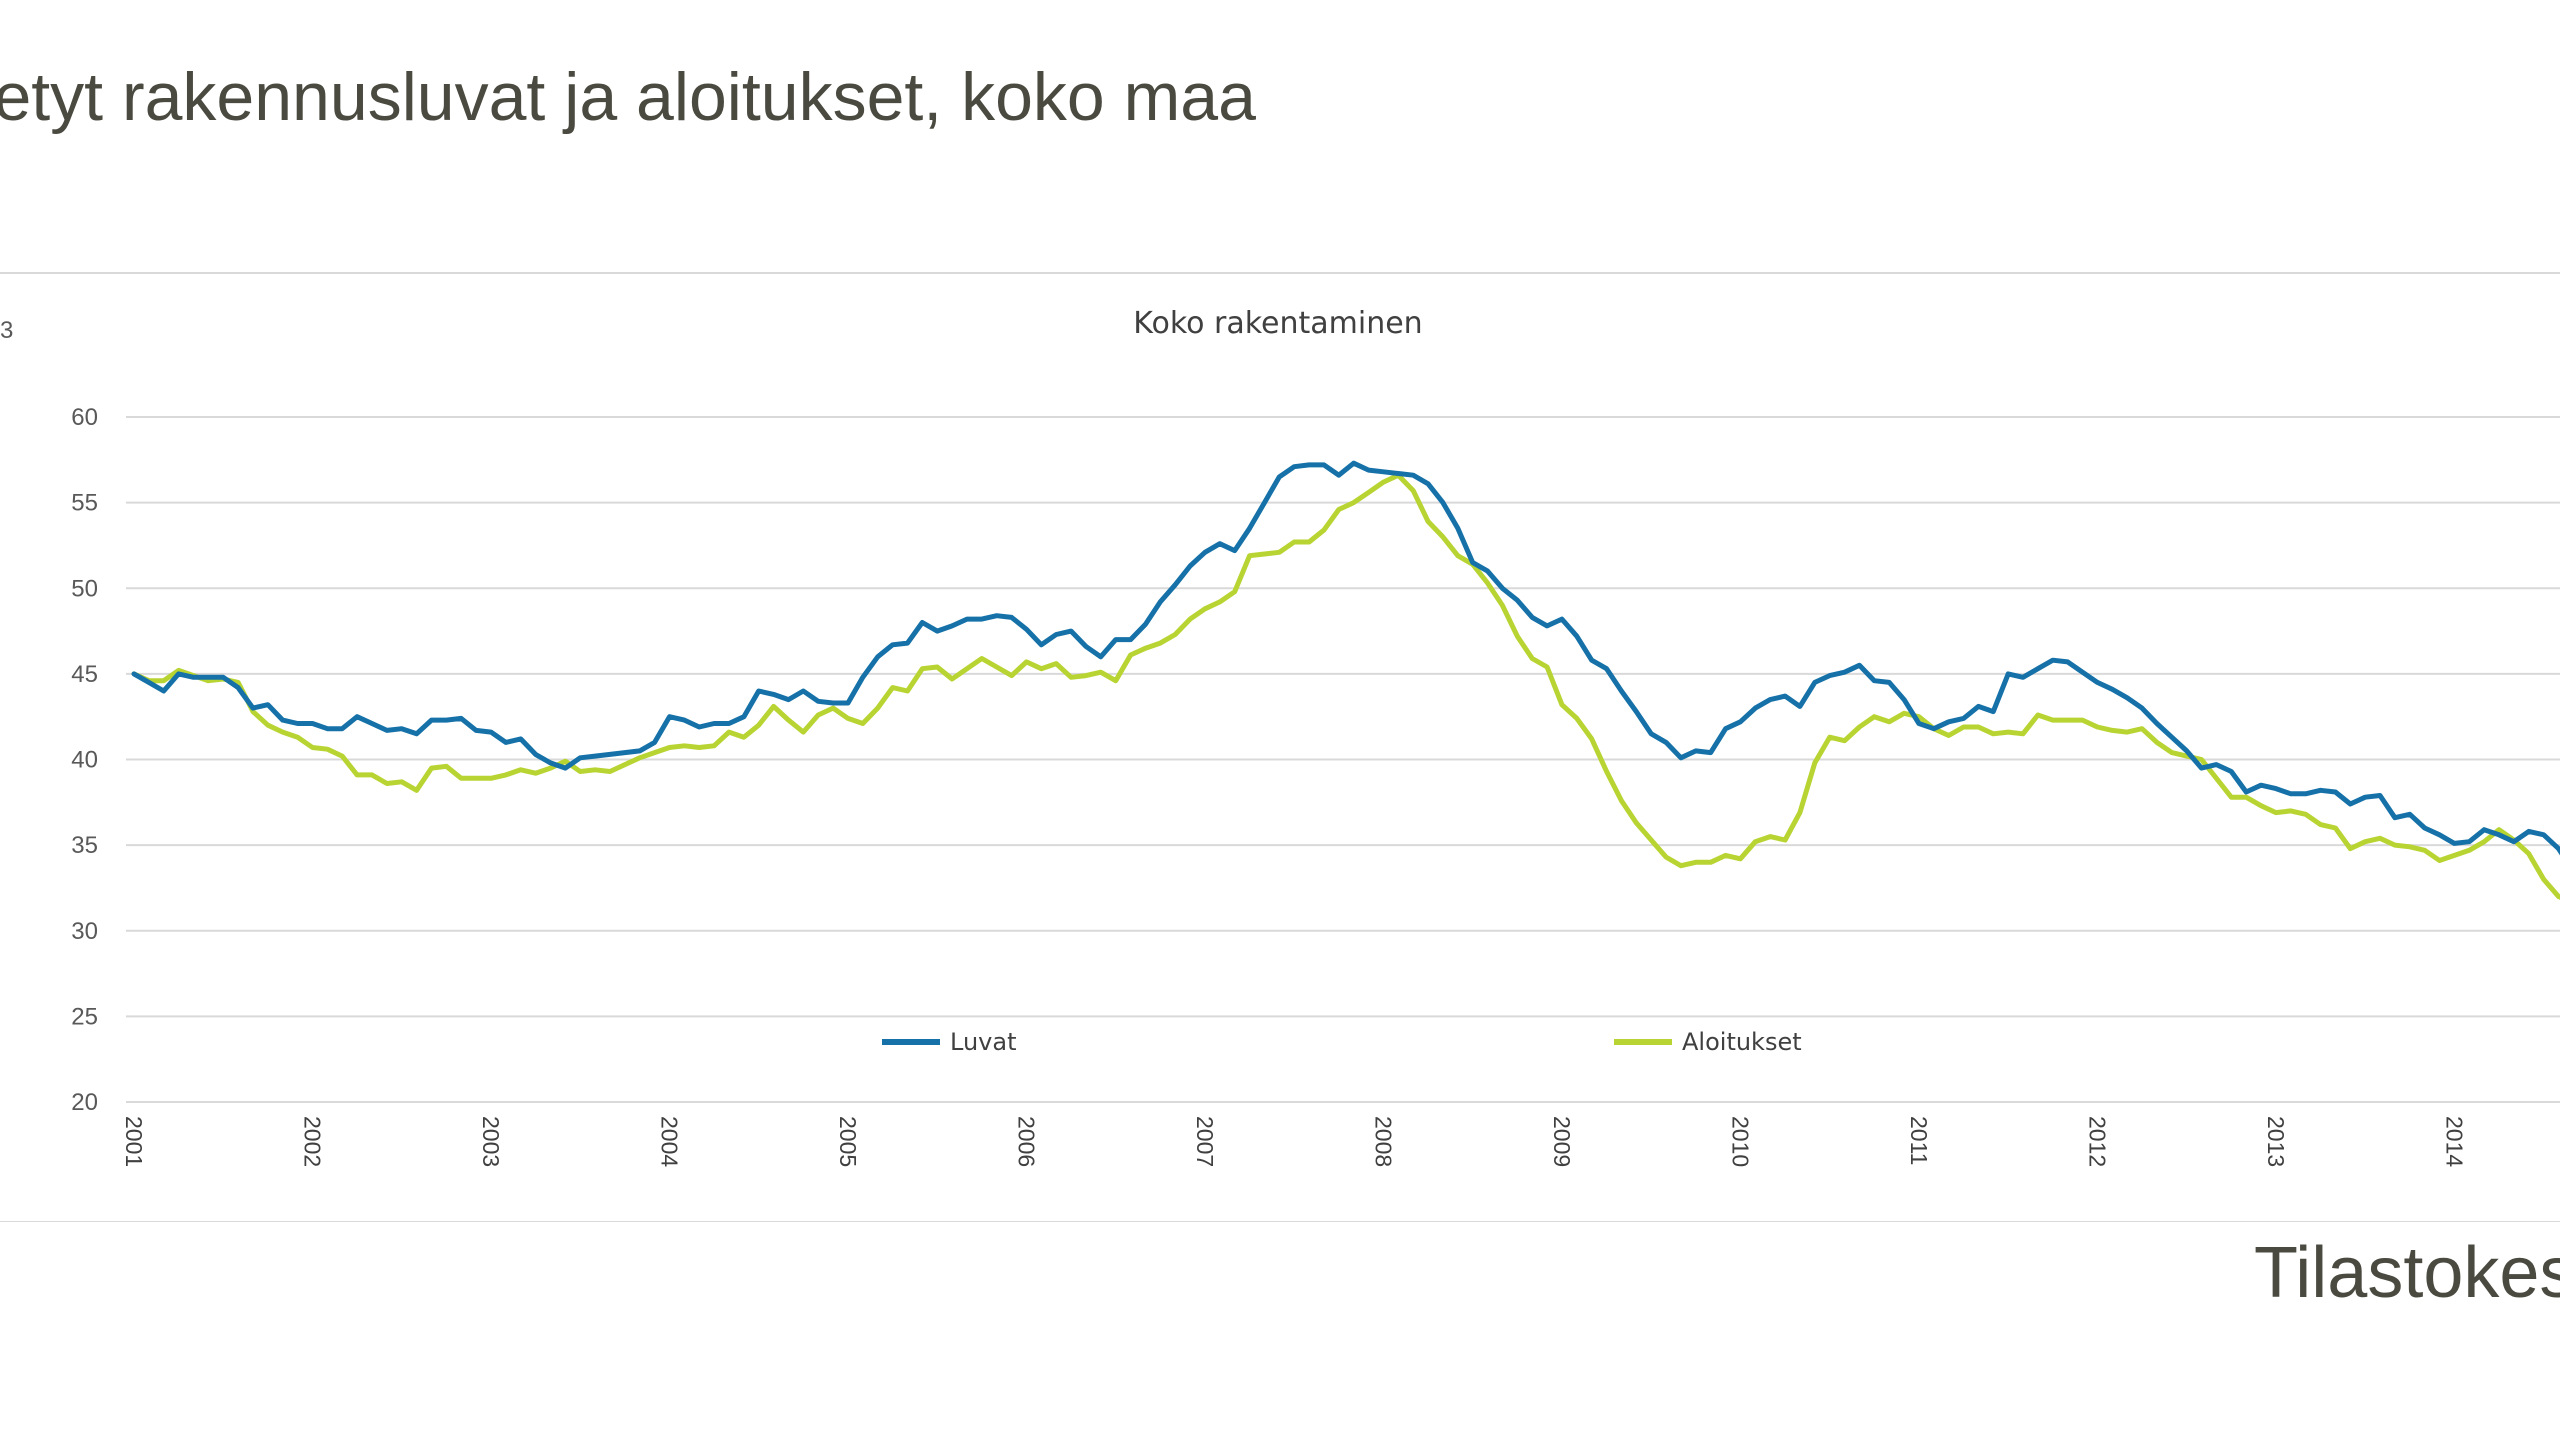  What do you see at coordinates (6, 330) in the screenshot?
I see `y-unit-label: 3` at bounding box center [6, 330].